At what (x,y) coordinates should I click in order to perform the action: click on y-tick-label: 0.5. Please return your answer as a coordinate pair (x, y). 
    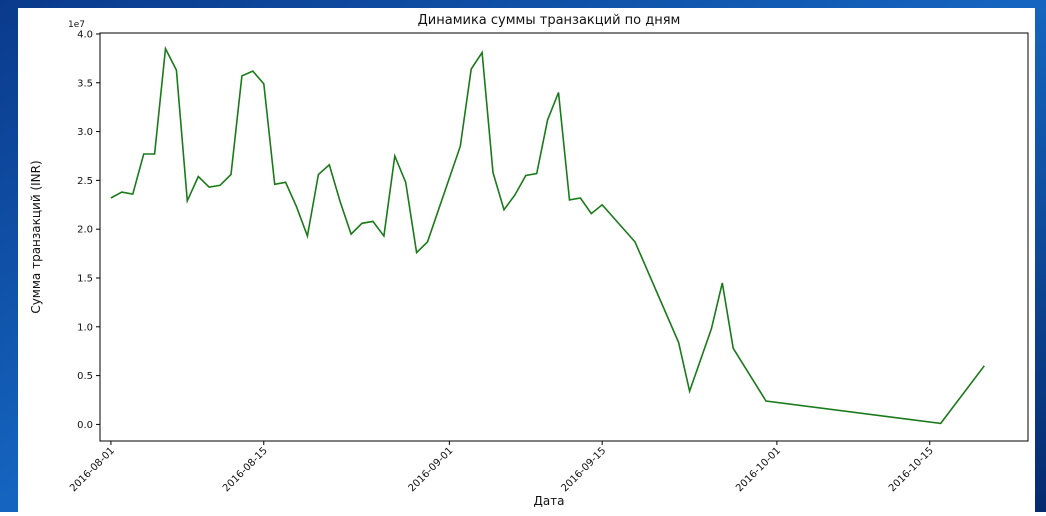
    Looking at the image, I should click on (85, 376).